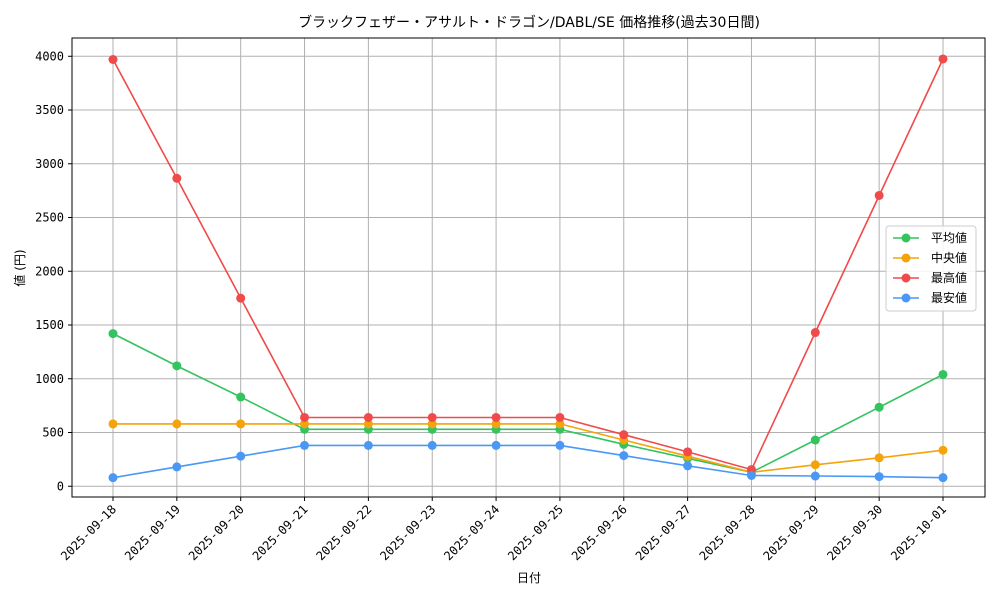 This screenshot has width=1000, height=600. I want to click on x-tick-label: 2025-10-01, so click(918, 532).